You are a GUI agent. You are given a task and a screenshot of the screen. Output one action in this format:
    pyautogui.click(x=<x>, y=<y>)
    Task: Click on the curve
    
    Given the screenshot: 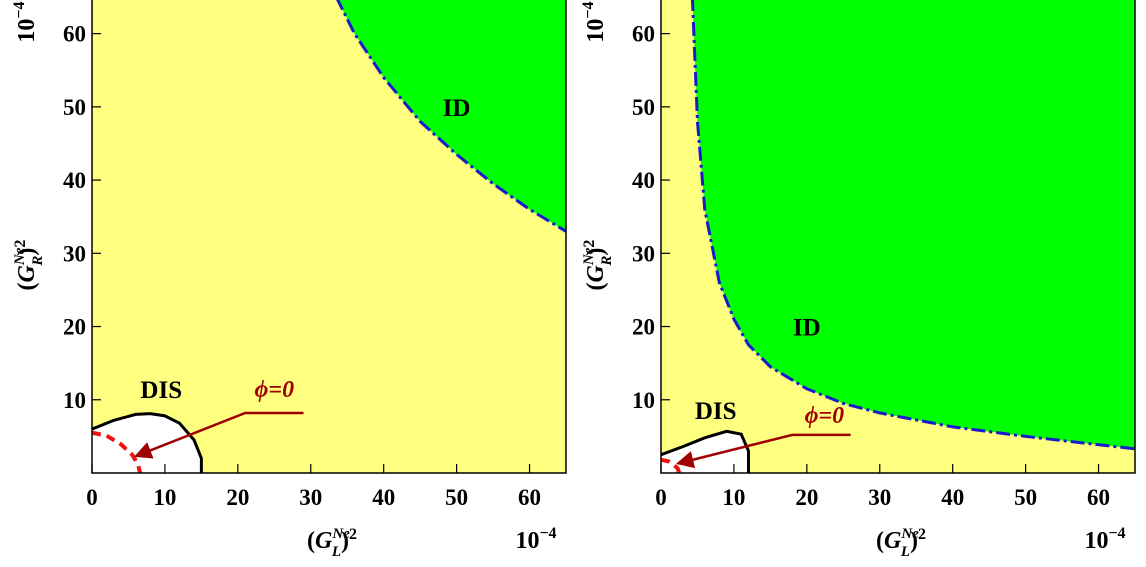 What is the action you would take?
    pyautogui.click(x=671, y=465)
    